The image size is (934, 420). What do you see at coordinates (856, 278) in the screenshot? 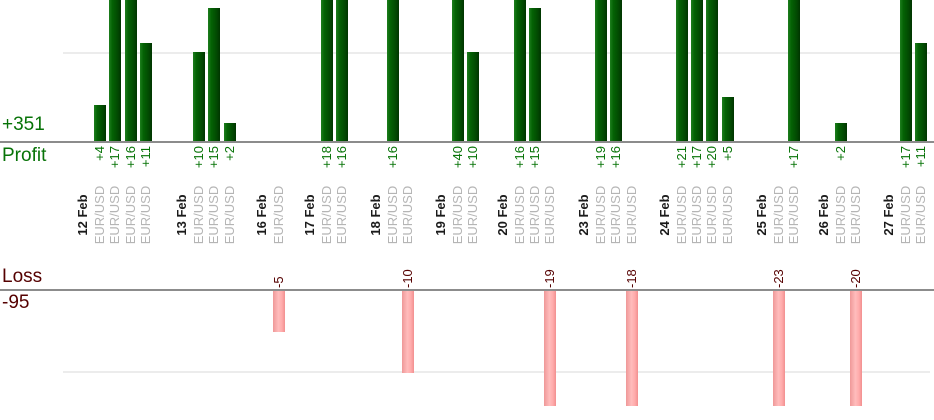
I see `trade-value-label: -20` at bounding box center [856, 278].